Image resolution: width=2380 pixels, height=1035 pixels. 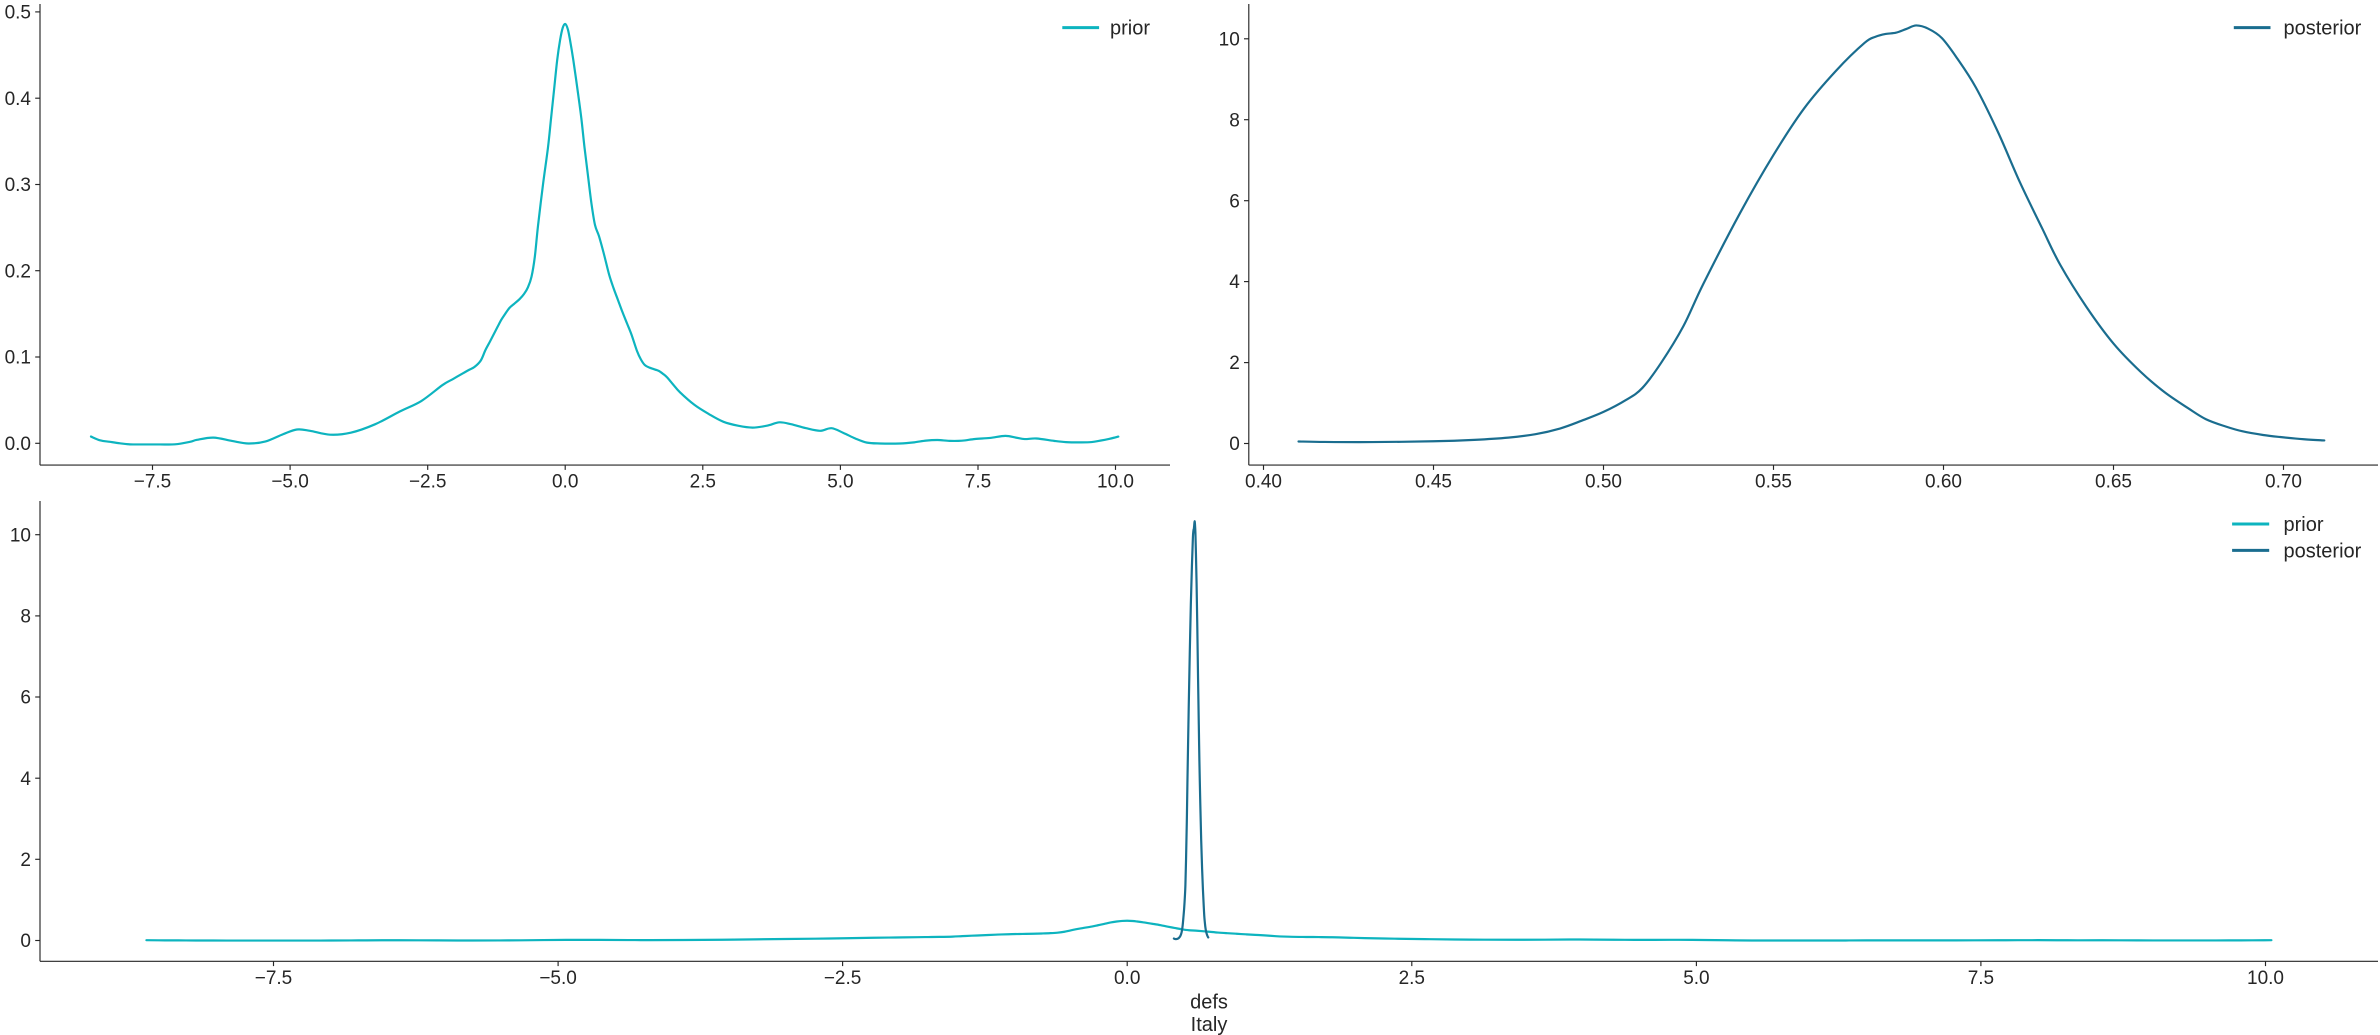 What do you see at coordinates (1209, 1024) in the screenshot?
I see `svg-text: Italy` at bounding box center [1209, 1024].